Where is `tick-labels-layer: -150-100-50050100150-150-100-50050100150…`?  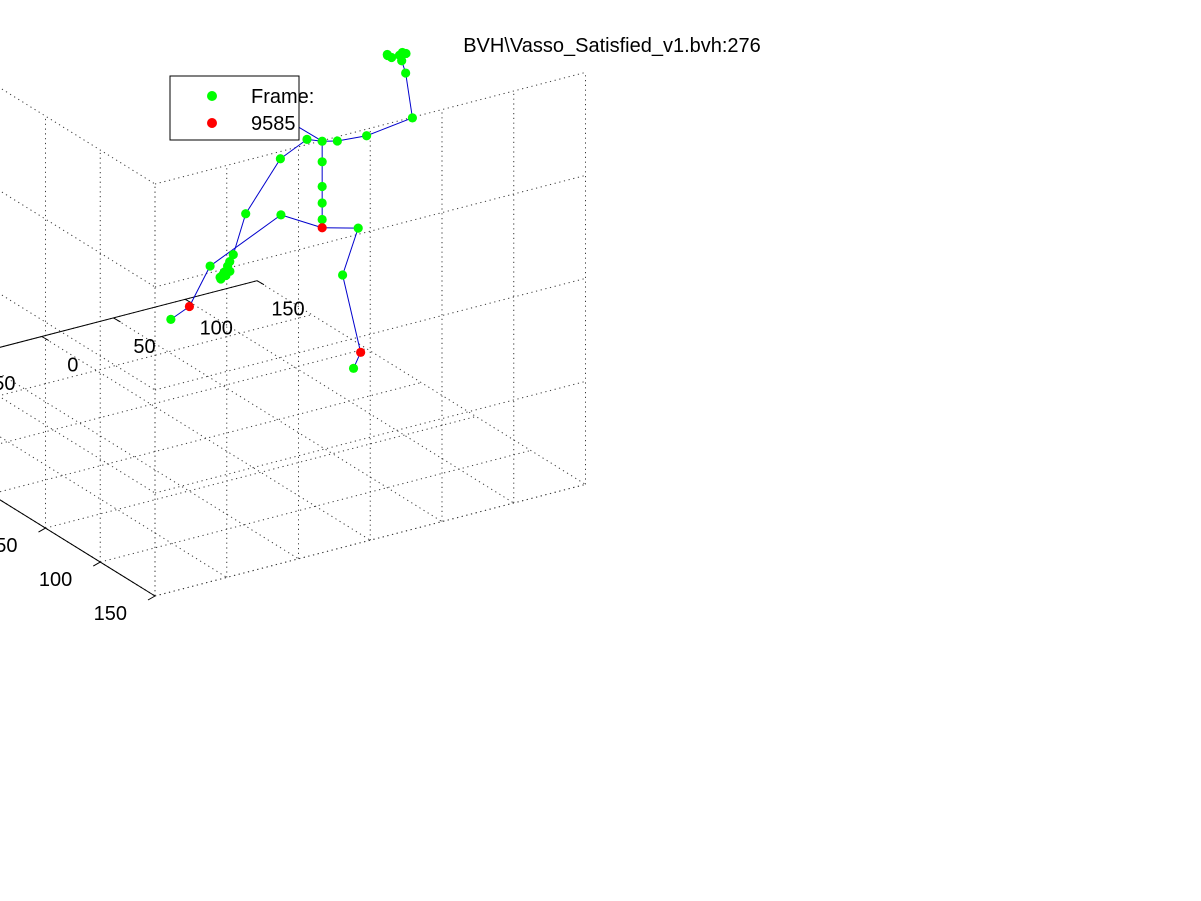
tick-labels-layer: -150-100-50050100150-150-100-50050100150… is located at coordinates (152, 462).